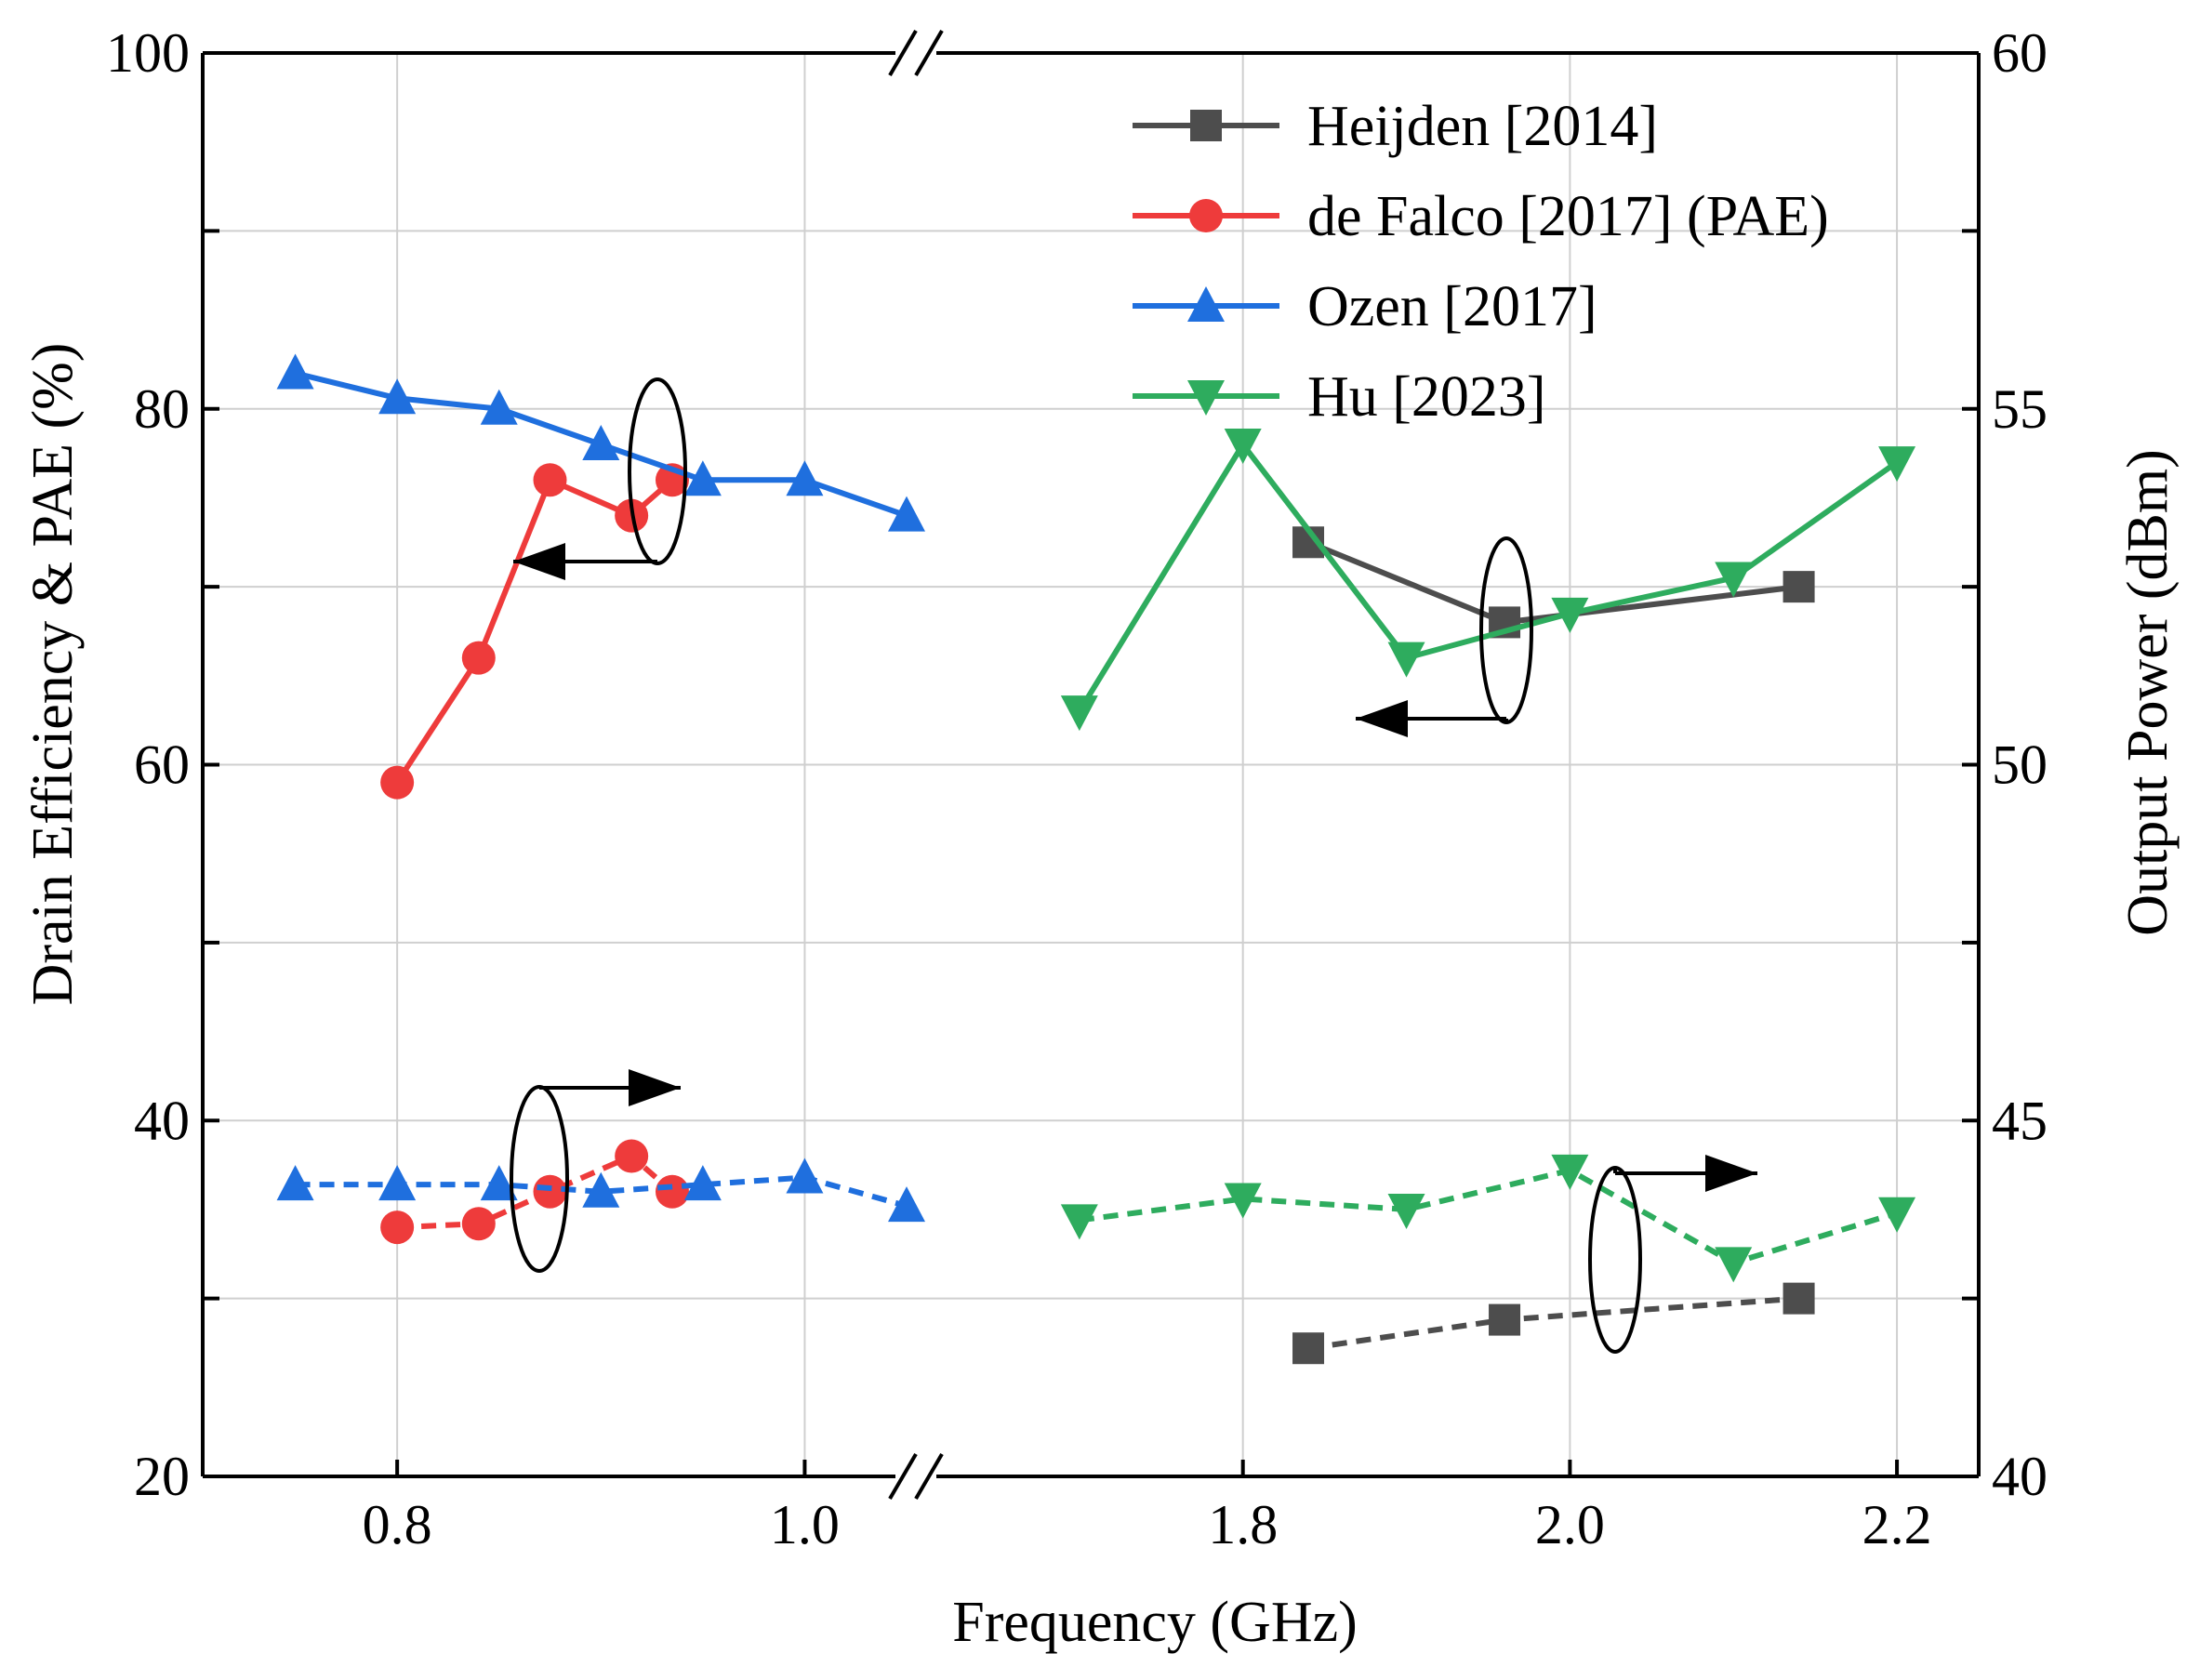 The image size is (2200, 1680). What do you see at coordinates (162, 409) in the screenshot?
I see `y-tick-label-left: 80` at bounding box center [162, 409].